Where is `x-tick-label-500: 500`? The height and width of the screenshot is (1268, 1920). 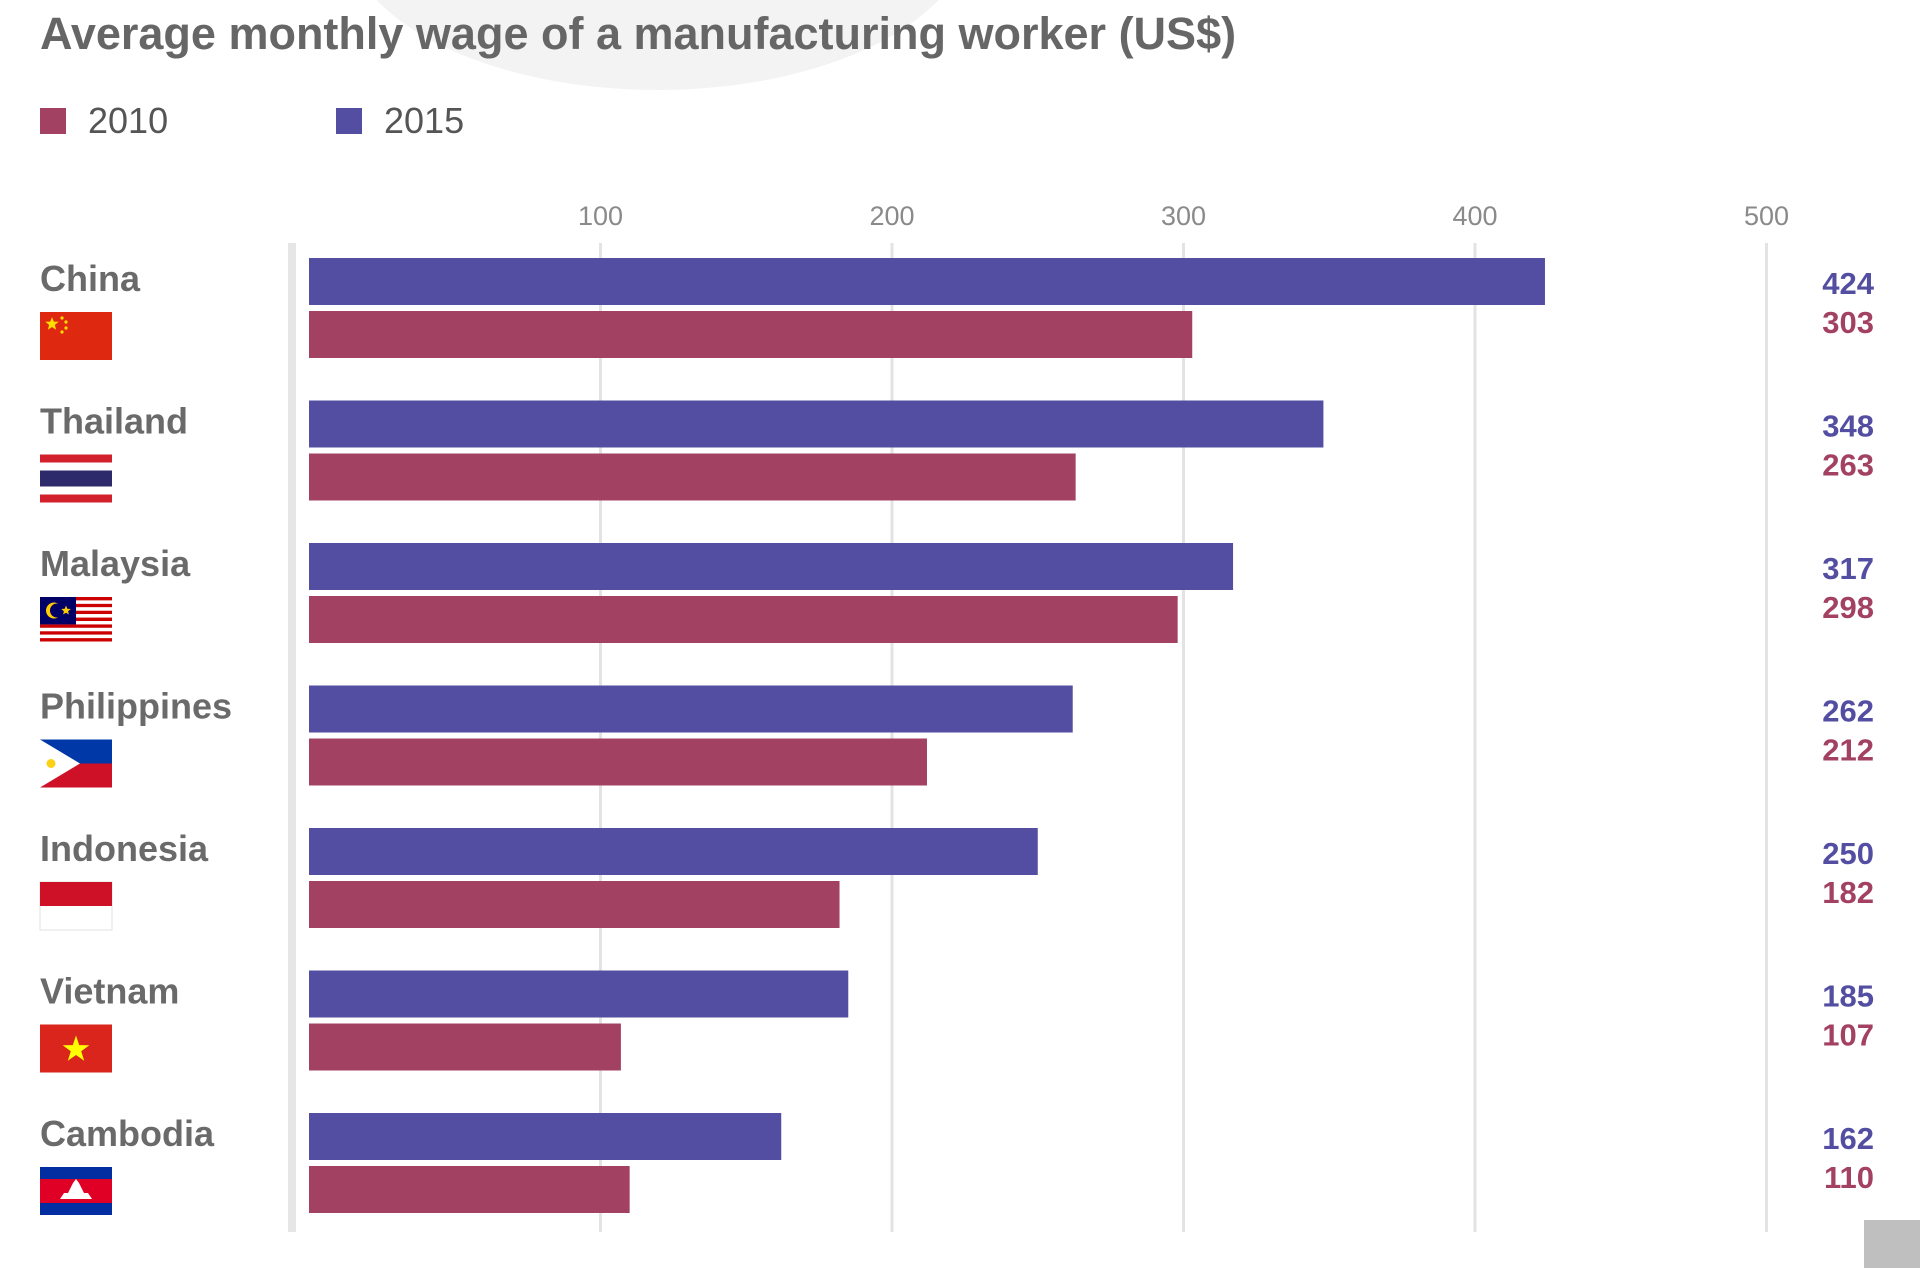 x-tick-label-500: 500 is located at coordinates (1766, 216).